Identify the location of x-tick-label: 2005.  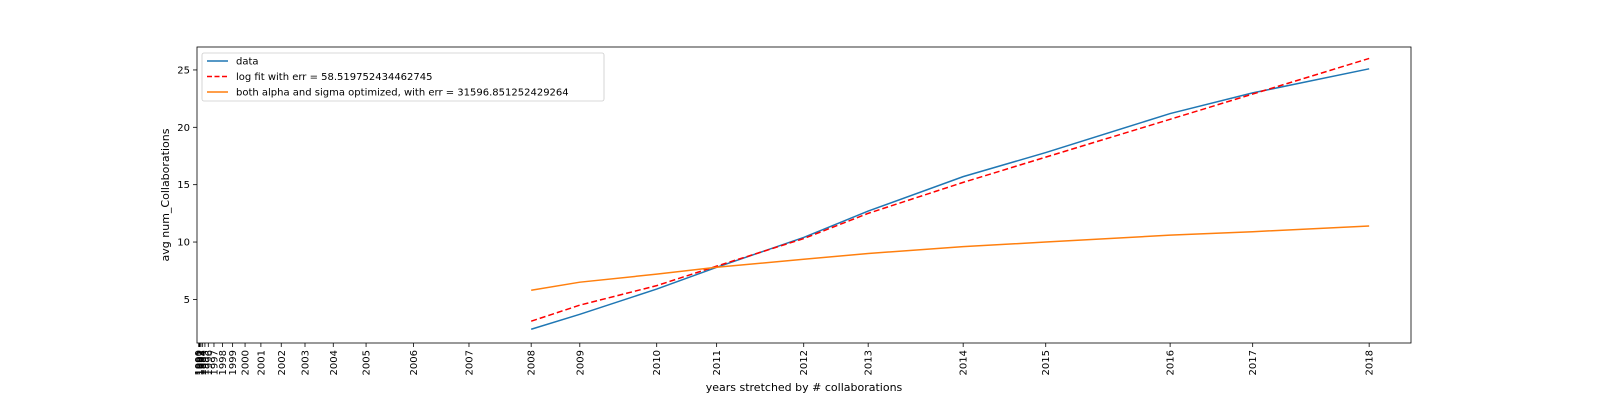
(367, 362).